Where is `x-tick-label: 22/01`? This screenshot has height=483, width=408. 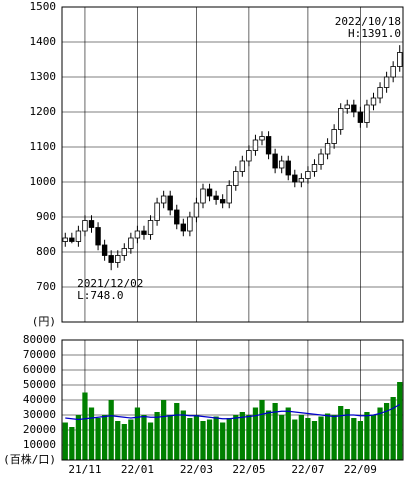
x-tick-label: 22/01 is located at coordinates (137, 469).